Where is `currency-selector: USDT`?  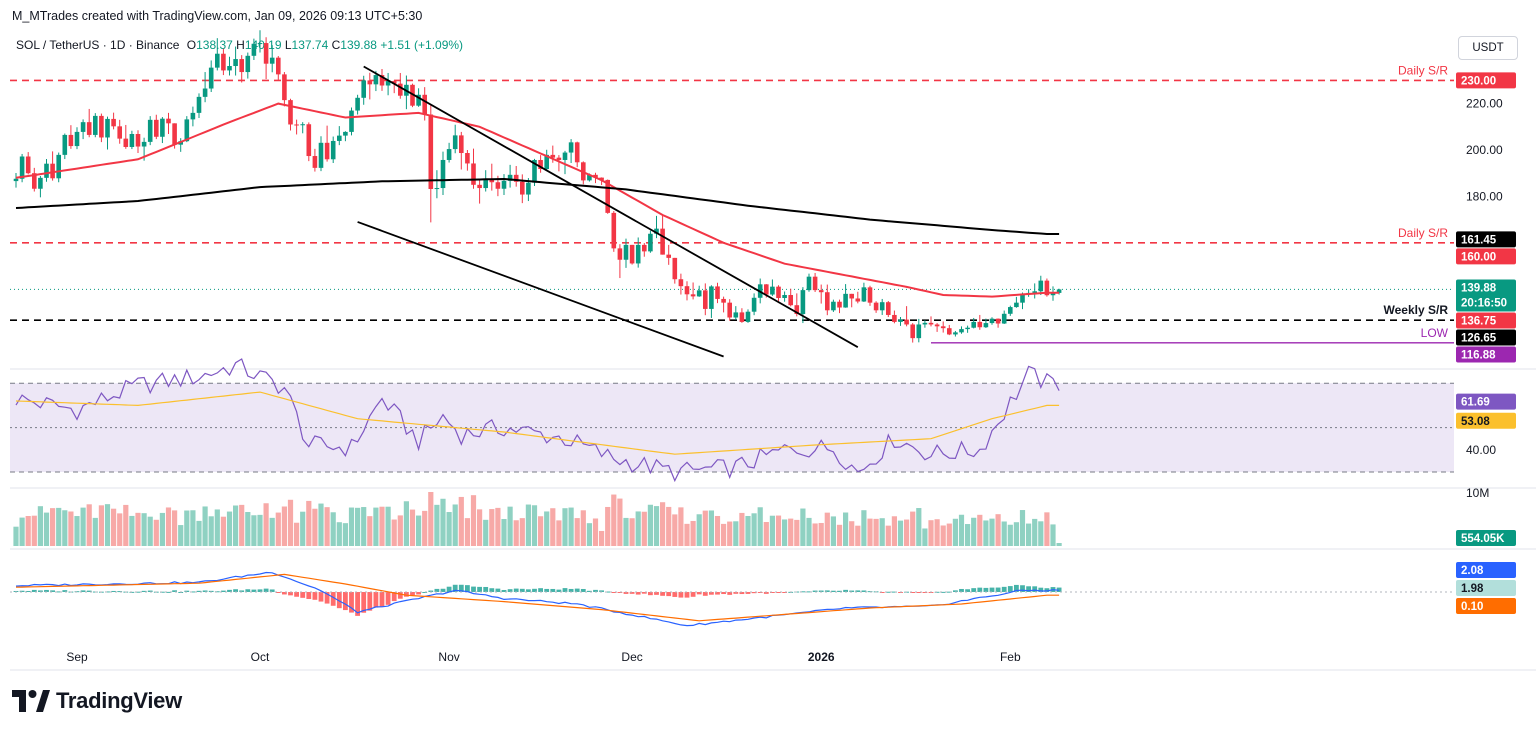 currency-selector: USDT is located at coordinates (1488, 48).